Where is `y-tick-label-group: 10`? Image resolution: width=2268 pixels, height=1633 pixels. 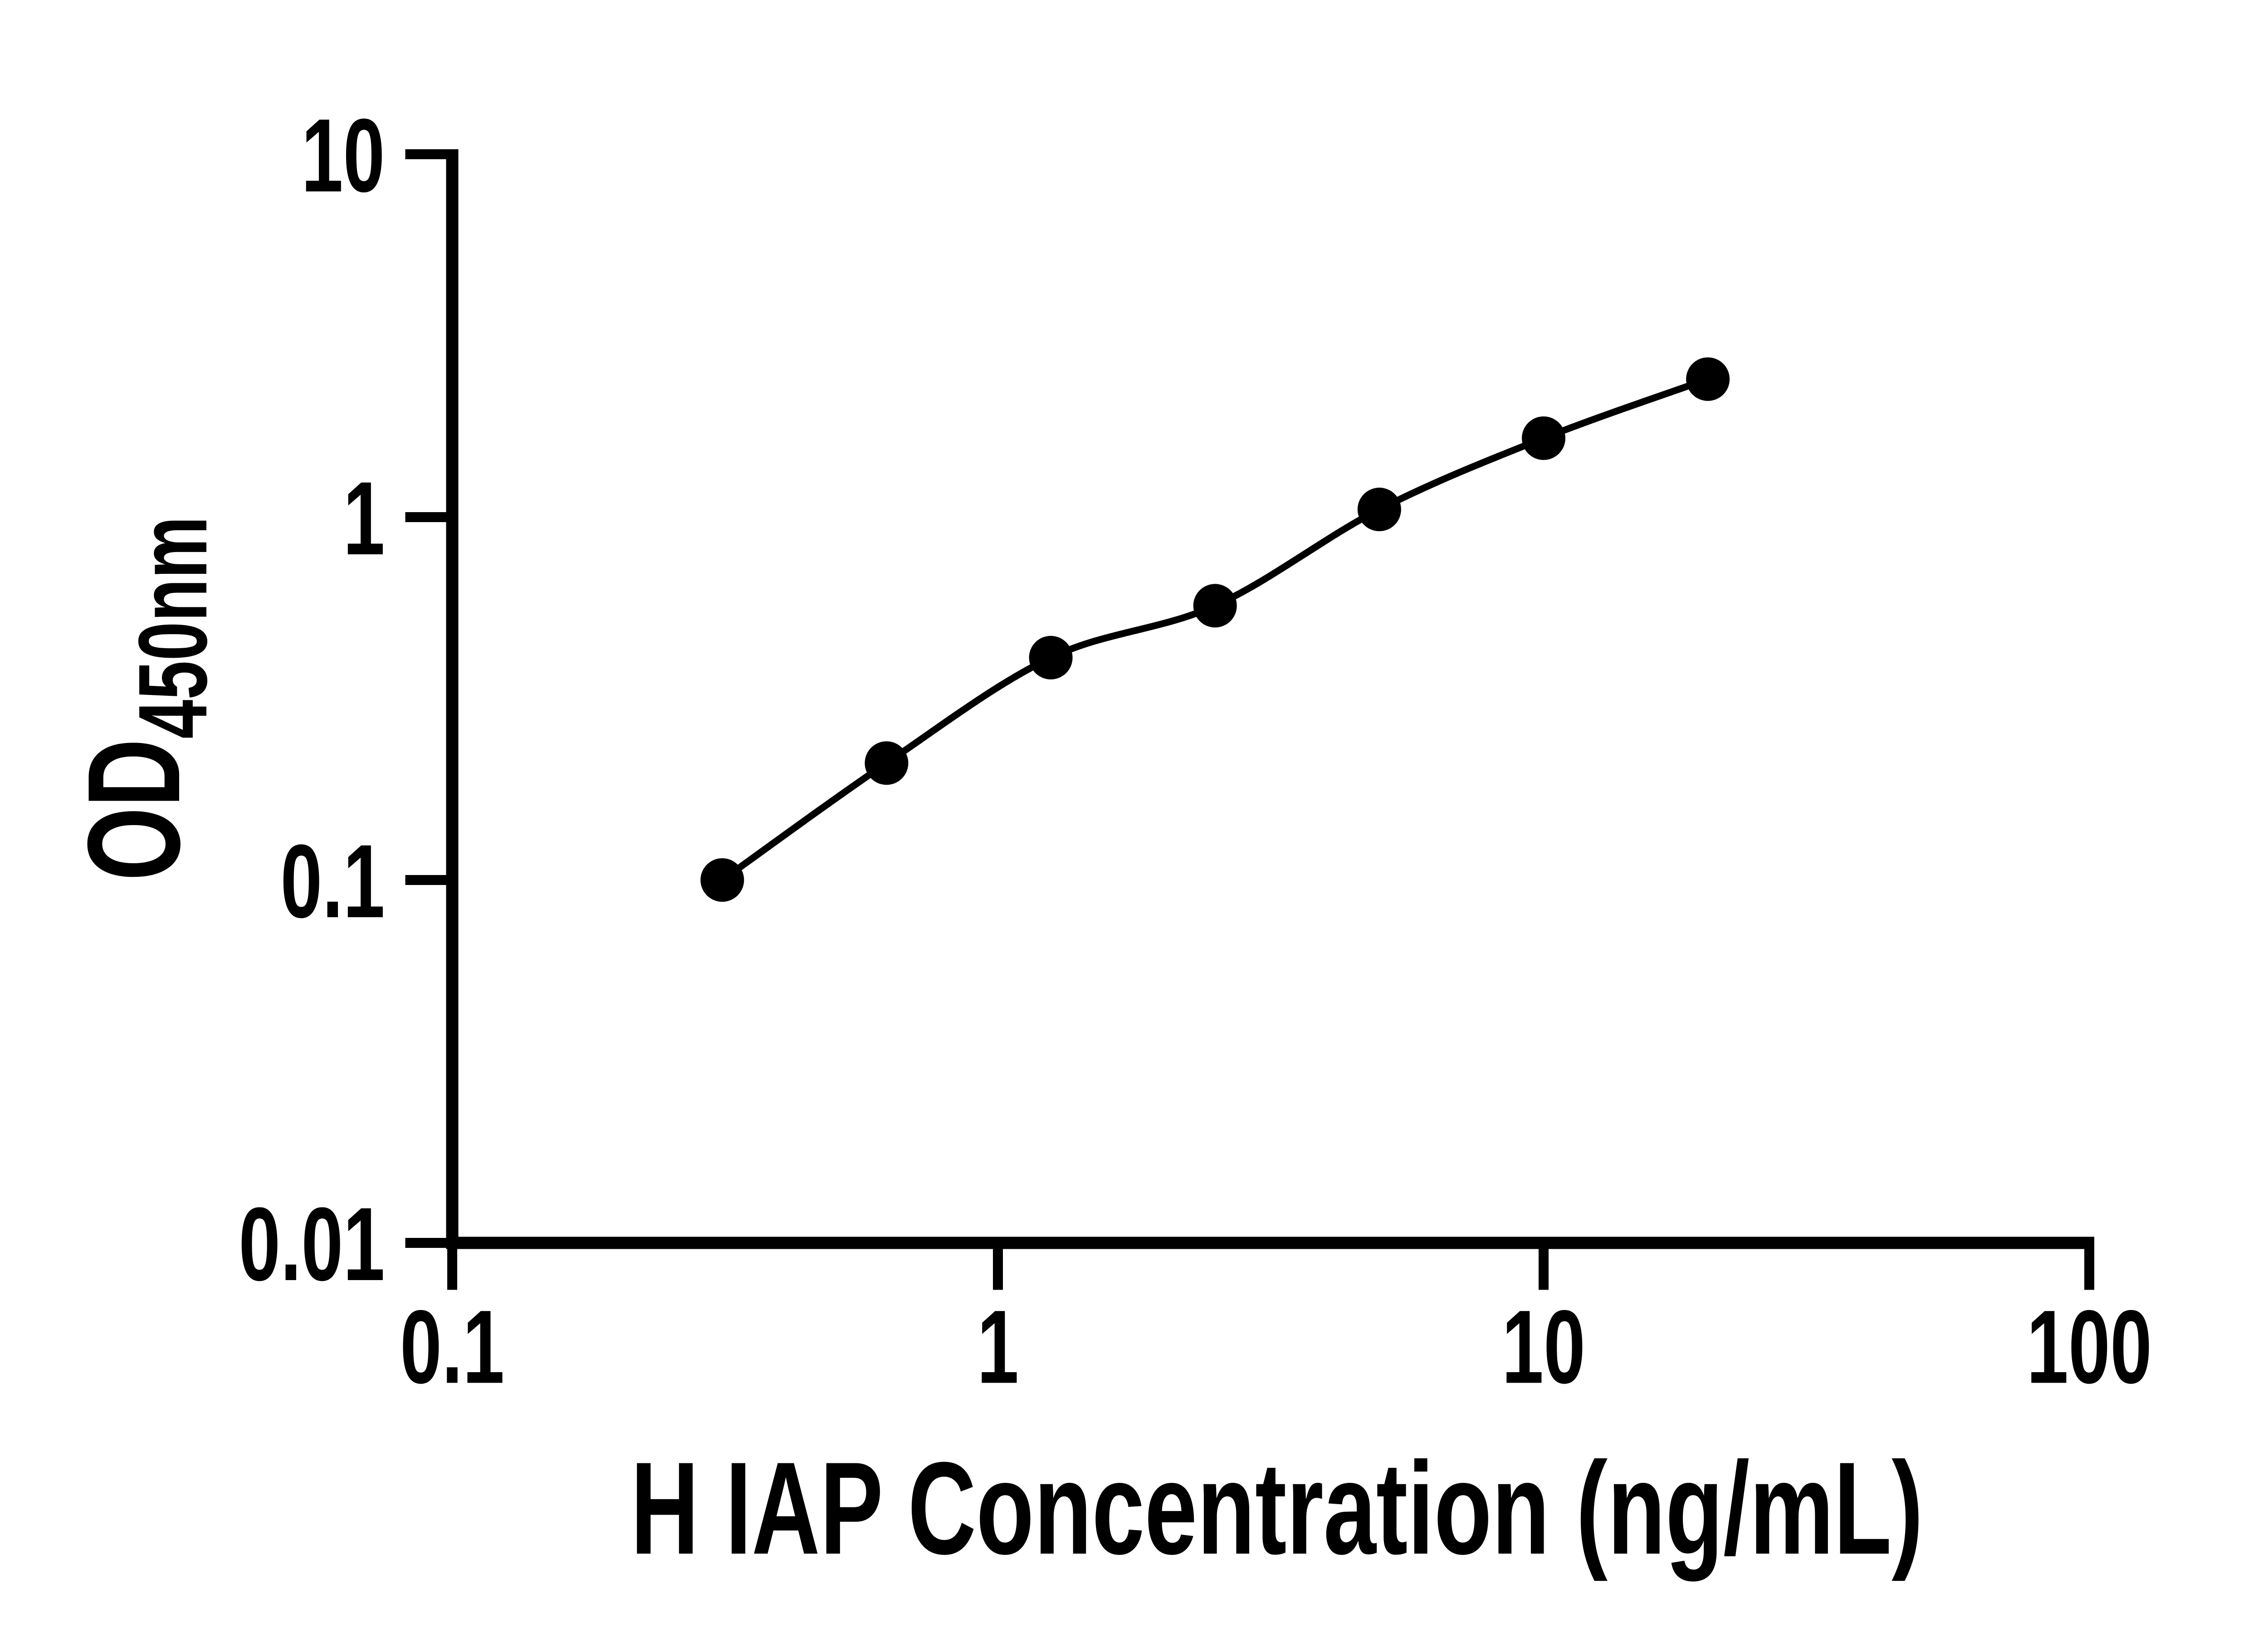 y-tick-label-group: 10 is located at coordinates (343, 156).